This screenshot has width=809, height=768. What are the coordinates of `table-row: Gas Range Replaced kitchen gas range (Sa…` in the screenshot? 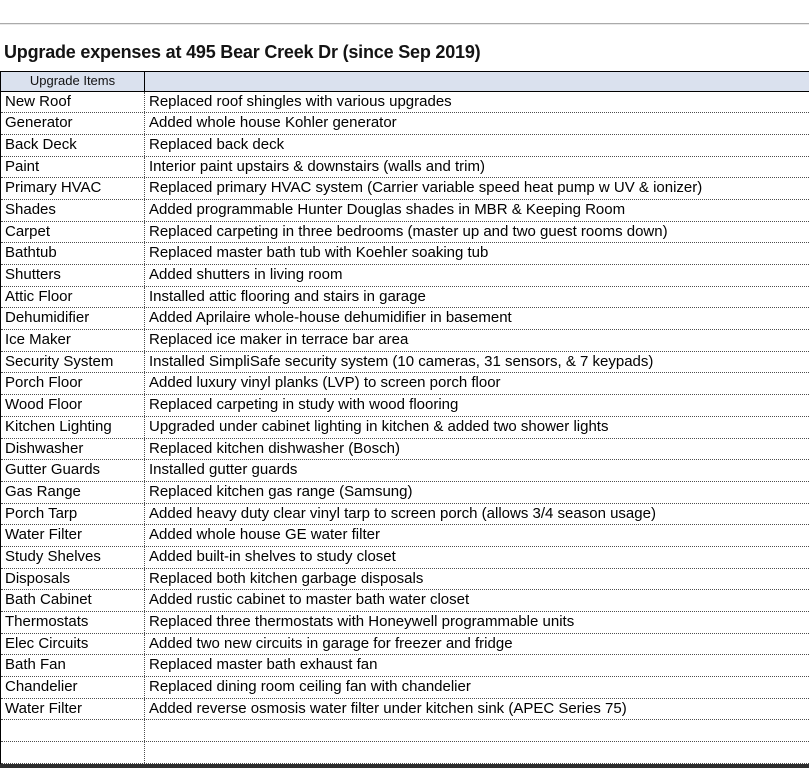 It's located at (405, 492).